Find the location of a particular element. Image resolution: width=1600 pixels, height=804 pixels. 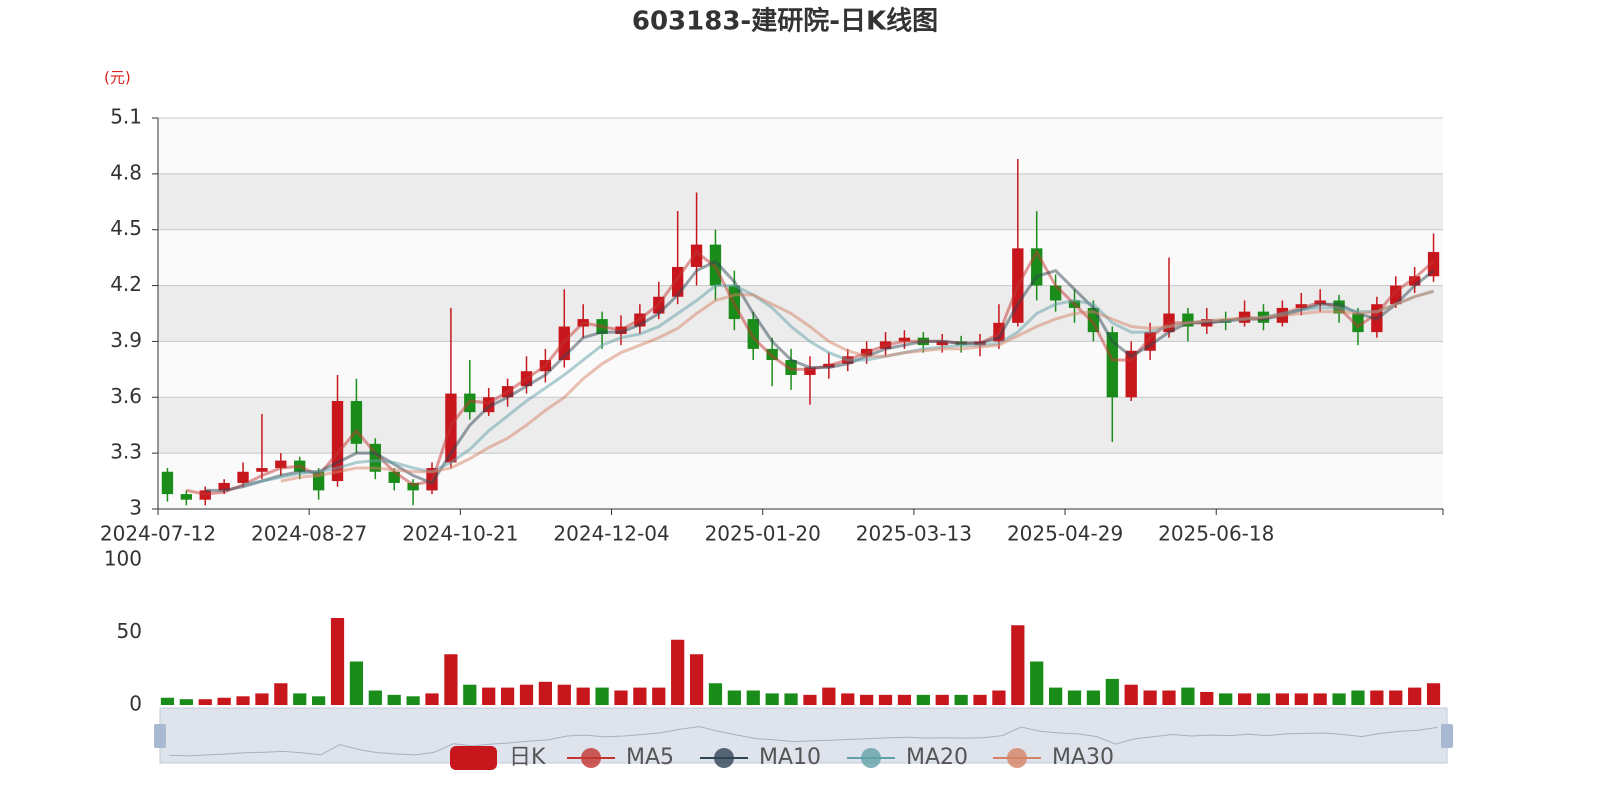

legend-label: 日K is located at coordinates (527, 757).